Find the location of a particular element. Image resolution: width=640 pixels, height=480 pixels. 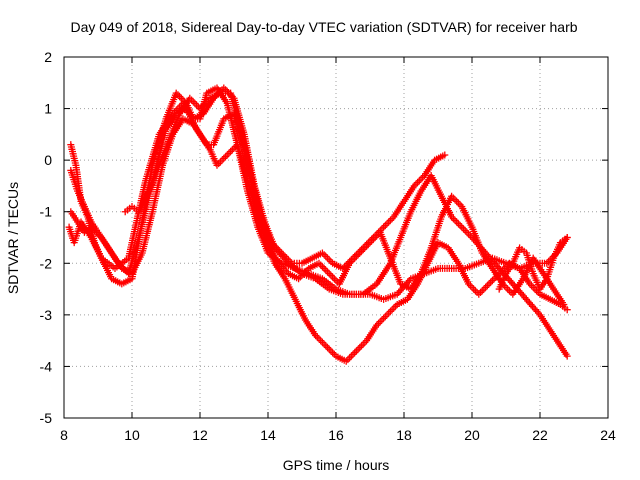

y-tick-label: -3 is located at coordinates (46, 315).